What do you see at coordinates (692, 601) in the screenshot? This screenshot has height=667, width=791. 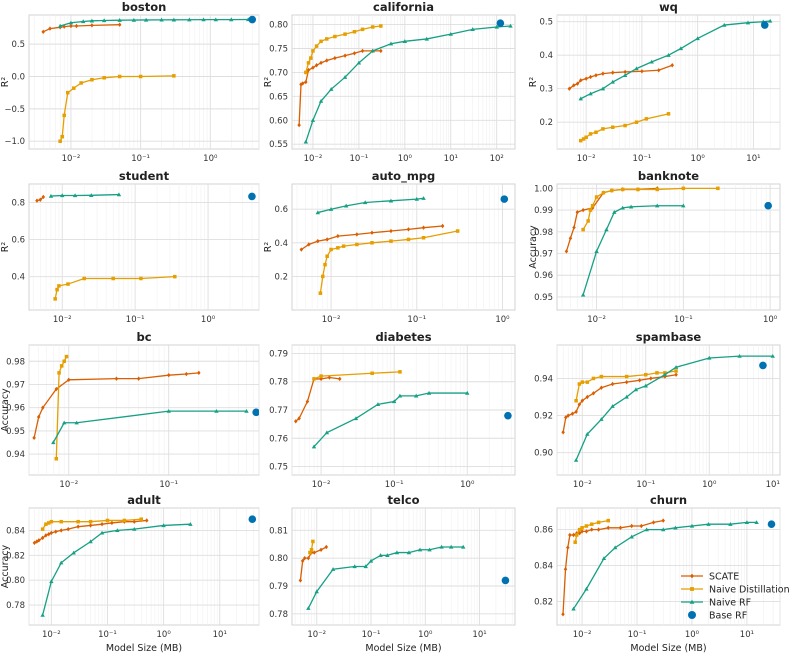 I see `legend-marker` at bounding box center [692, 601].